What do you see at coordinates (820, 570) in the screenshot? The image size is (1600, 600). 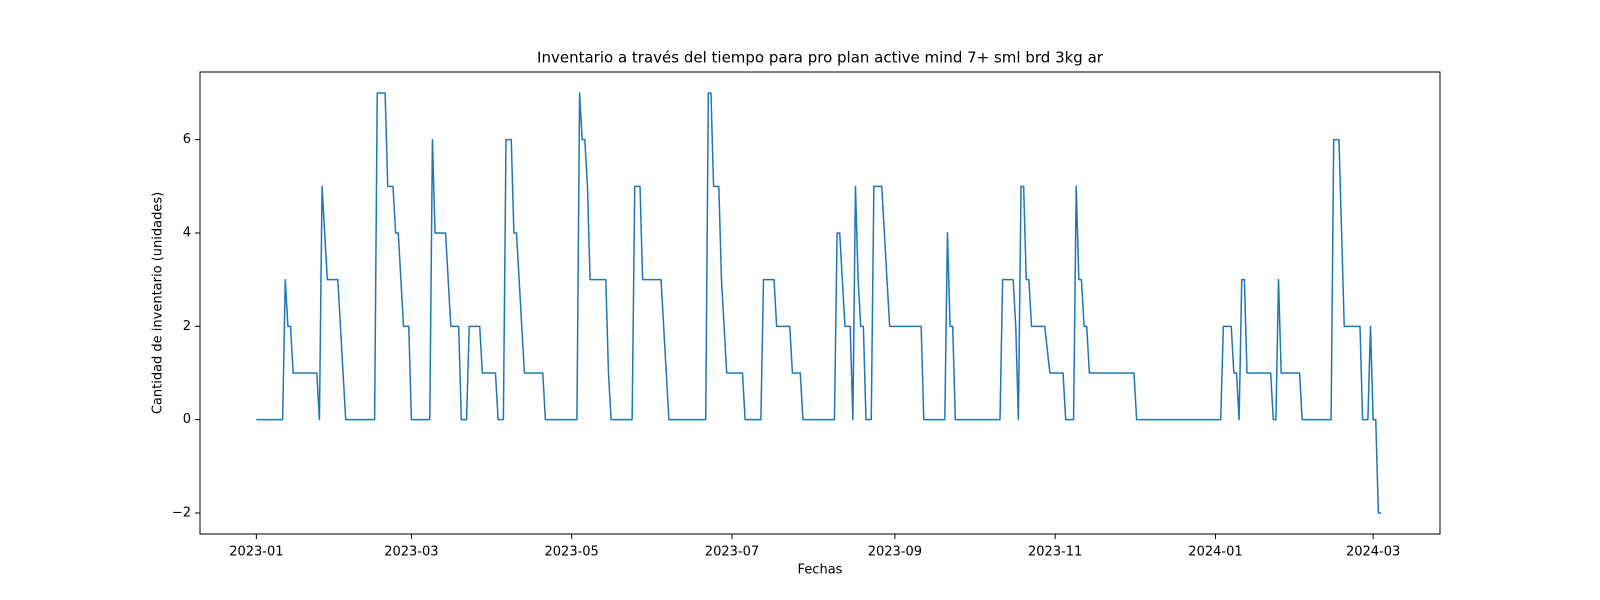 I see `x-axis-label: Fechas` at bounding box center [820, 570].